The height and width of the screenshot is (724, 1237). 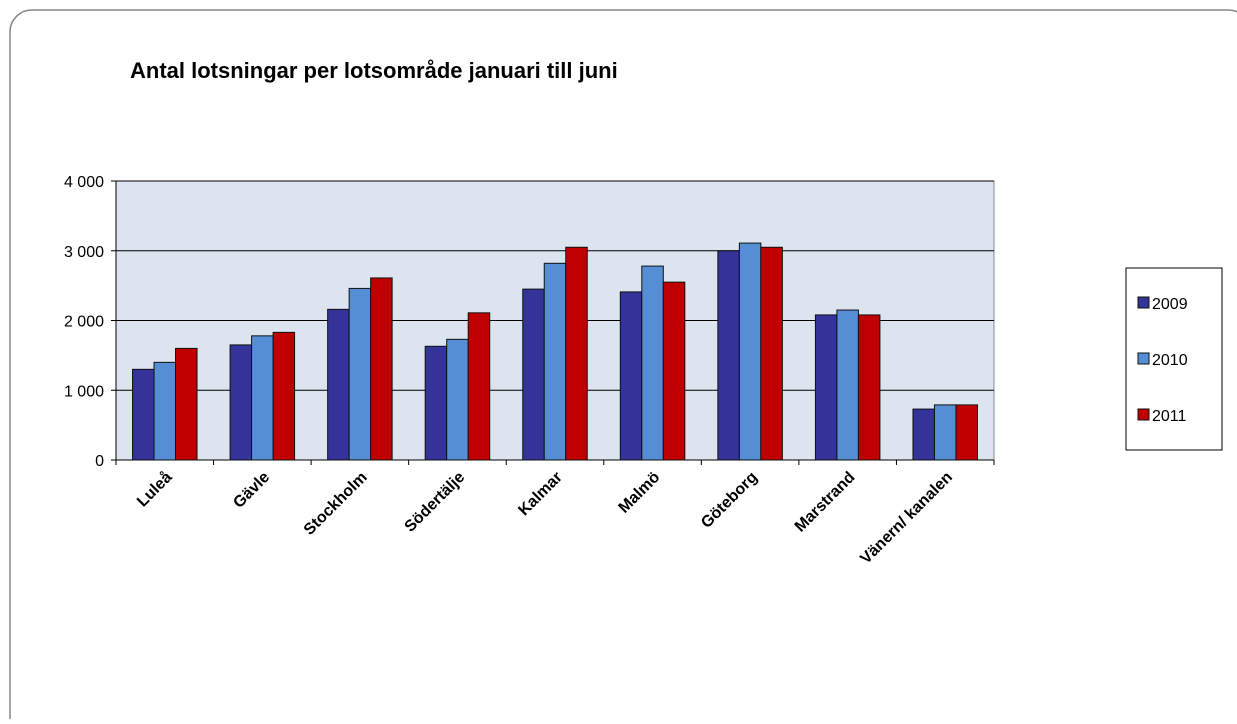 I want to click on legend-label: 2009, so click(x=1170, y=304).